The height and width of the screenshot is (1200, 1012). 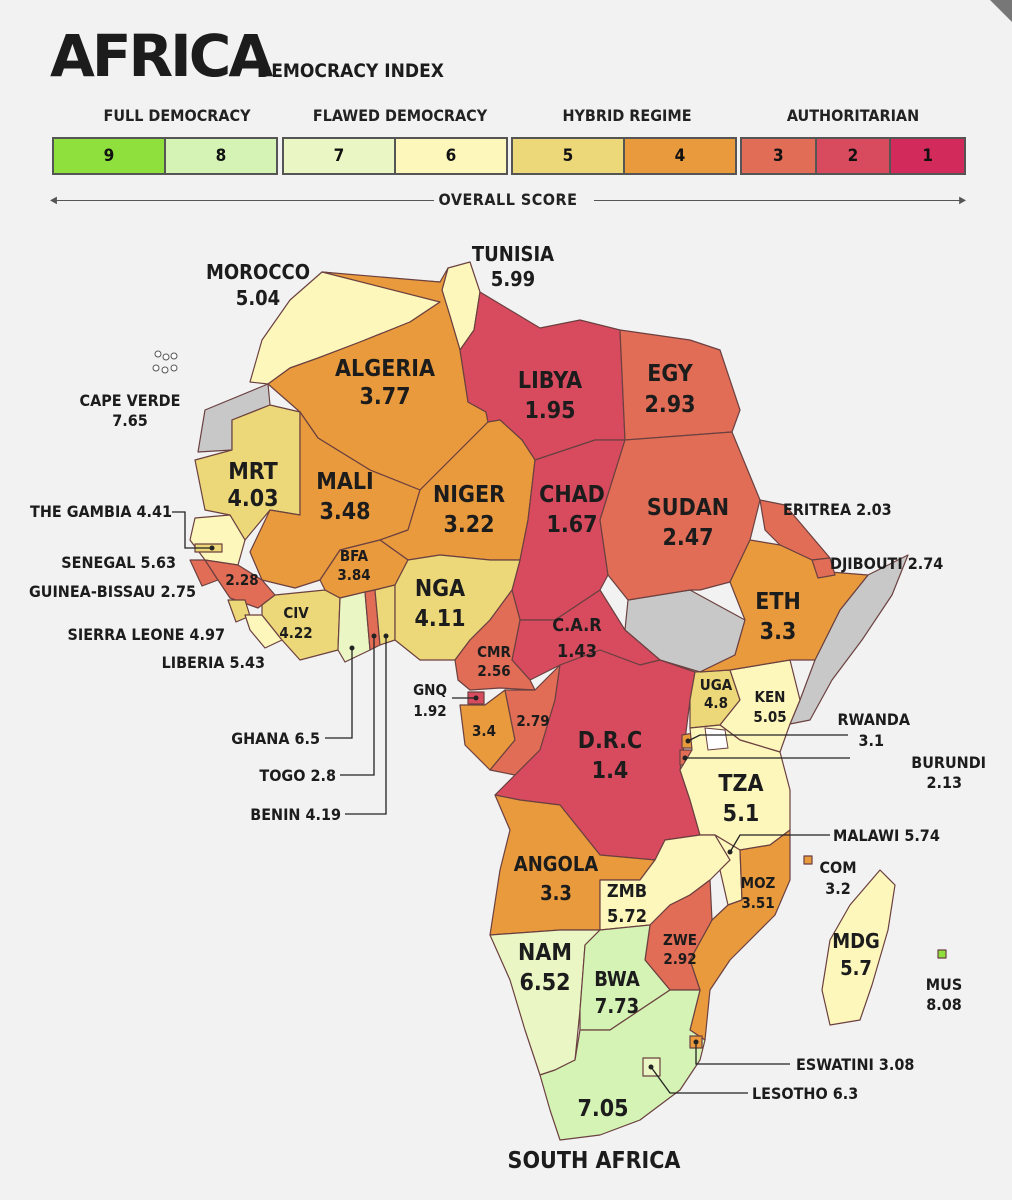 I want to click on label-benin-score: 4.19, so click(x=323, y=814).